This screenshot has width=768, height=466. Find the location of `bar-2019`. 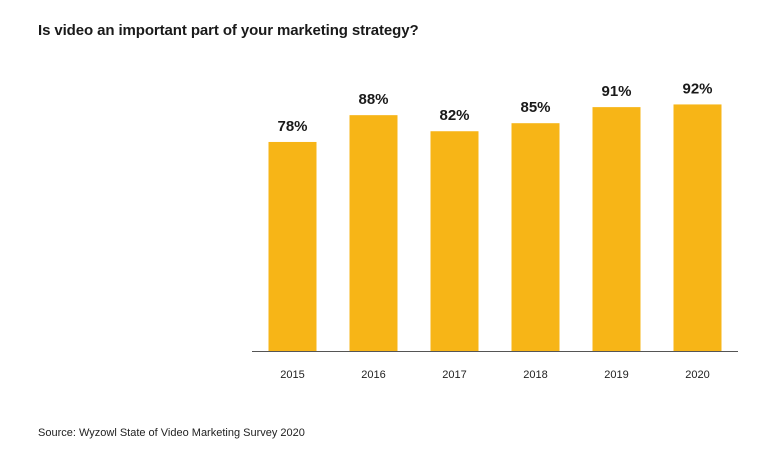

bar-2019 is located at coordinates (616, 229).